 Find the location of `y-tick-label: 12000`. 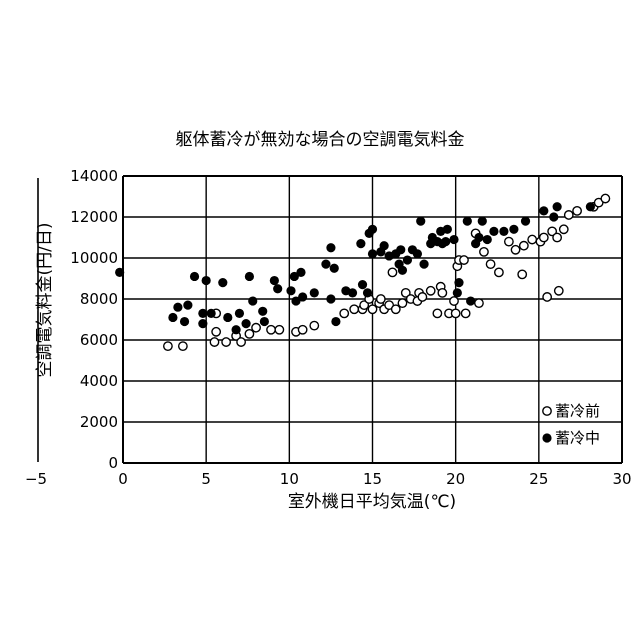

y-tick-label: 12000 is located at coordinates (94, 217).